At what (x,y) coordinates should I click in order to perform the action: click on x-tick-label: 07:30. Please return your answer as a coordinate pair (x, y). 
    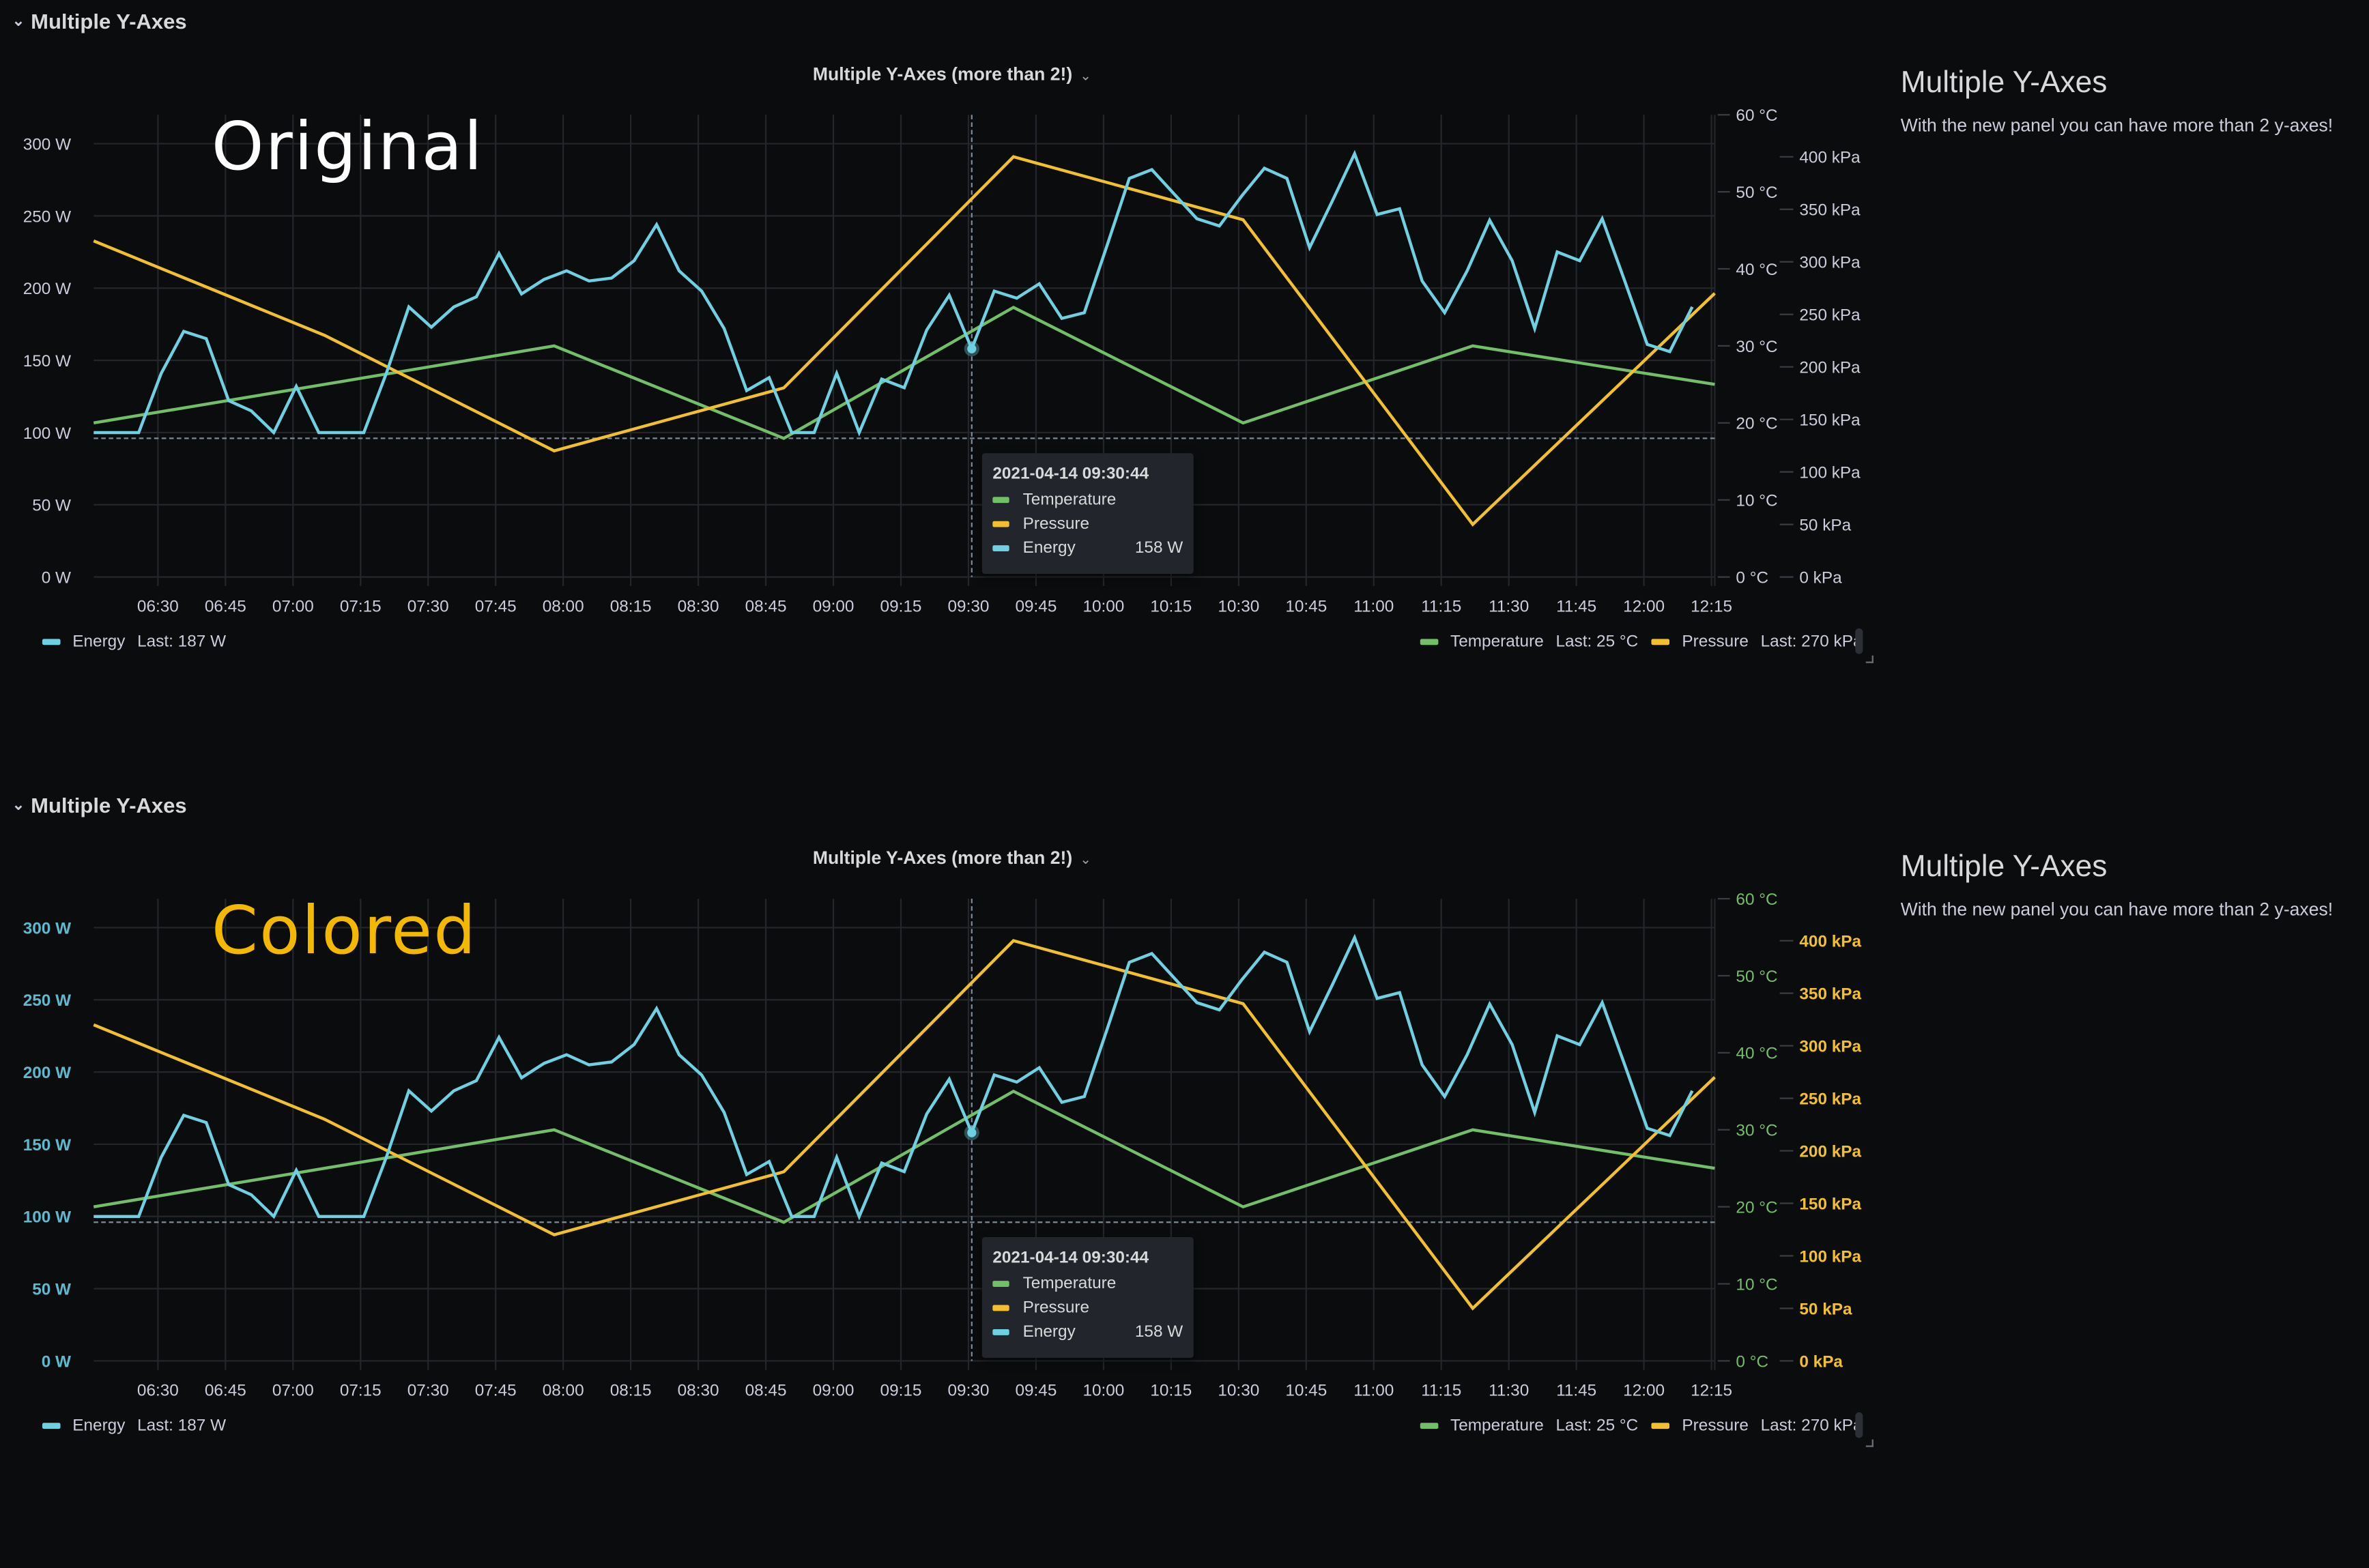
    Looking at the image, I should click on (428, 607).